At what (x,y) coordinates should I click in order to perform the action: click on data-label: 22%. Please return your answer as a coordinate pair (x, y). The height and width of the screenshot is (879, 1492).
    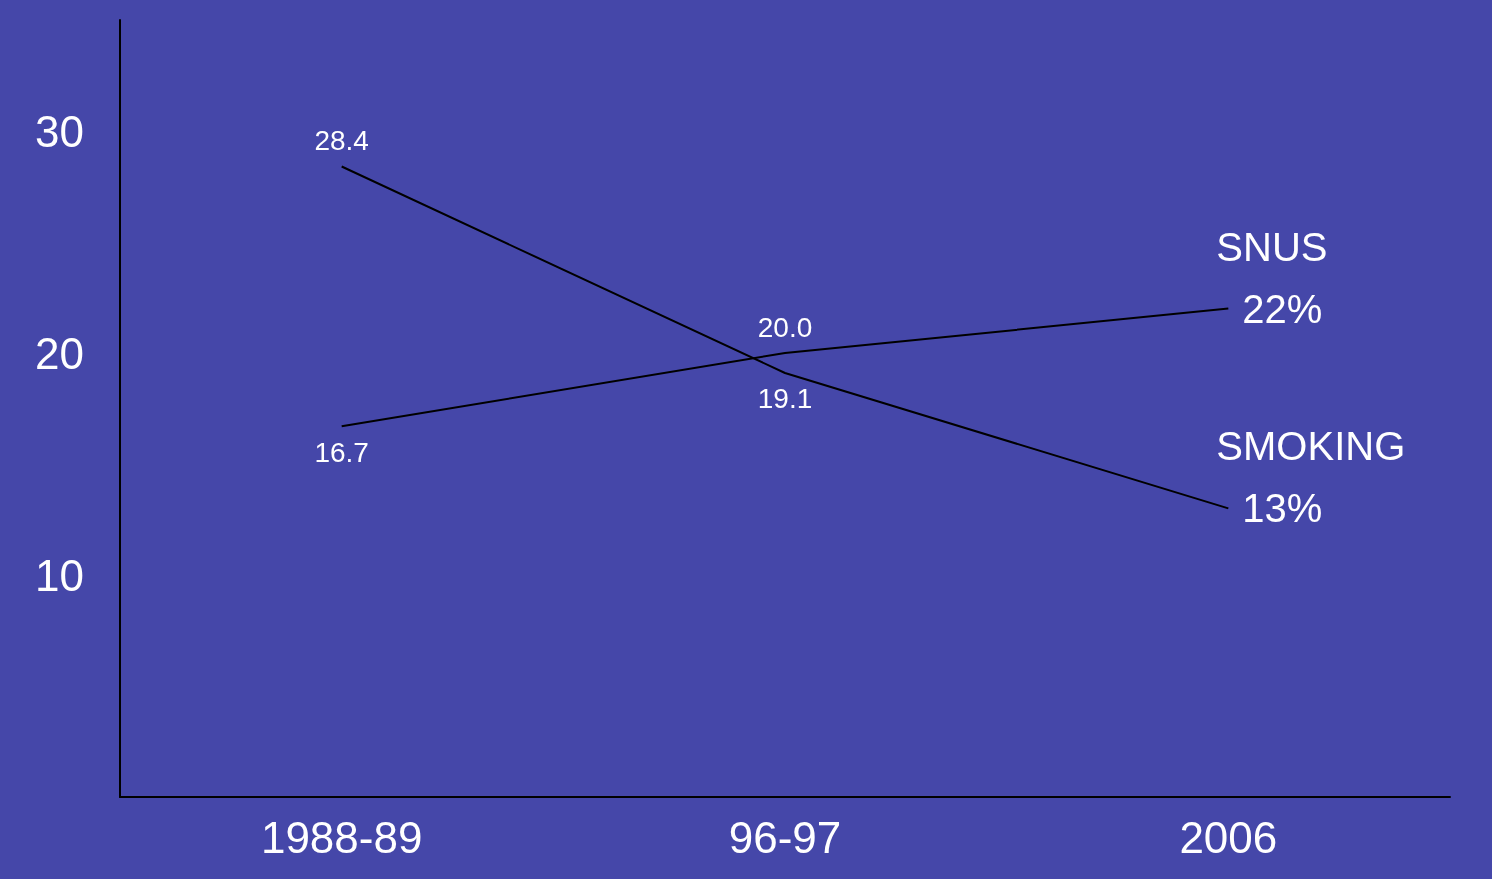
    Looking at the image, I should click on (1282, 308).